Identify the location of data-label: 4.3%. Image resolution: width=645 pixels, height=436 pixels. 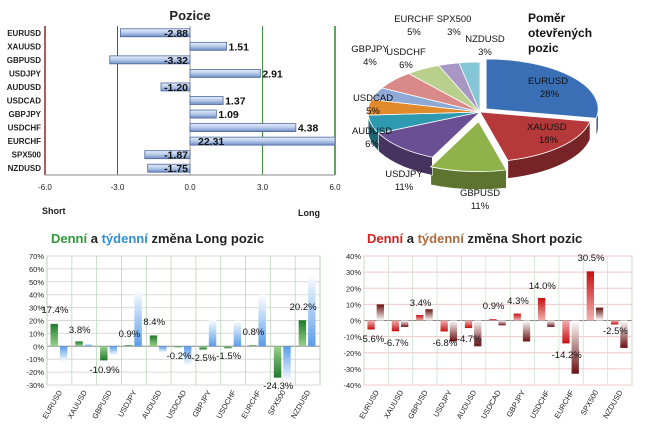
(518, 301).